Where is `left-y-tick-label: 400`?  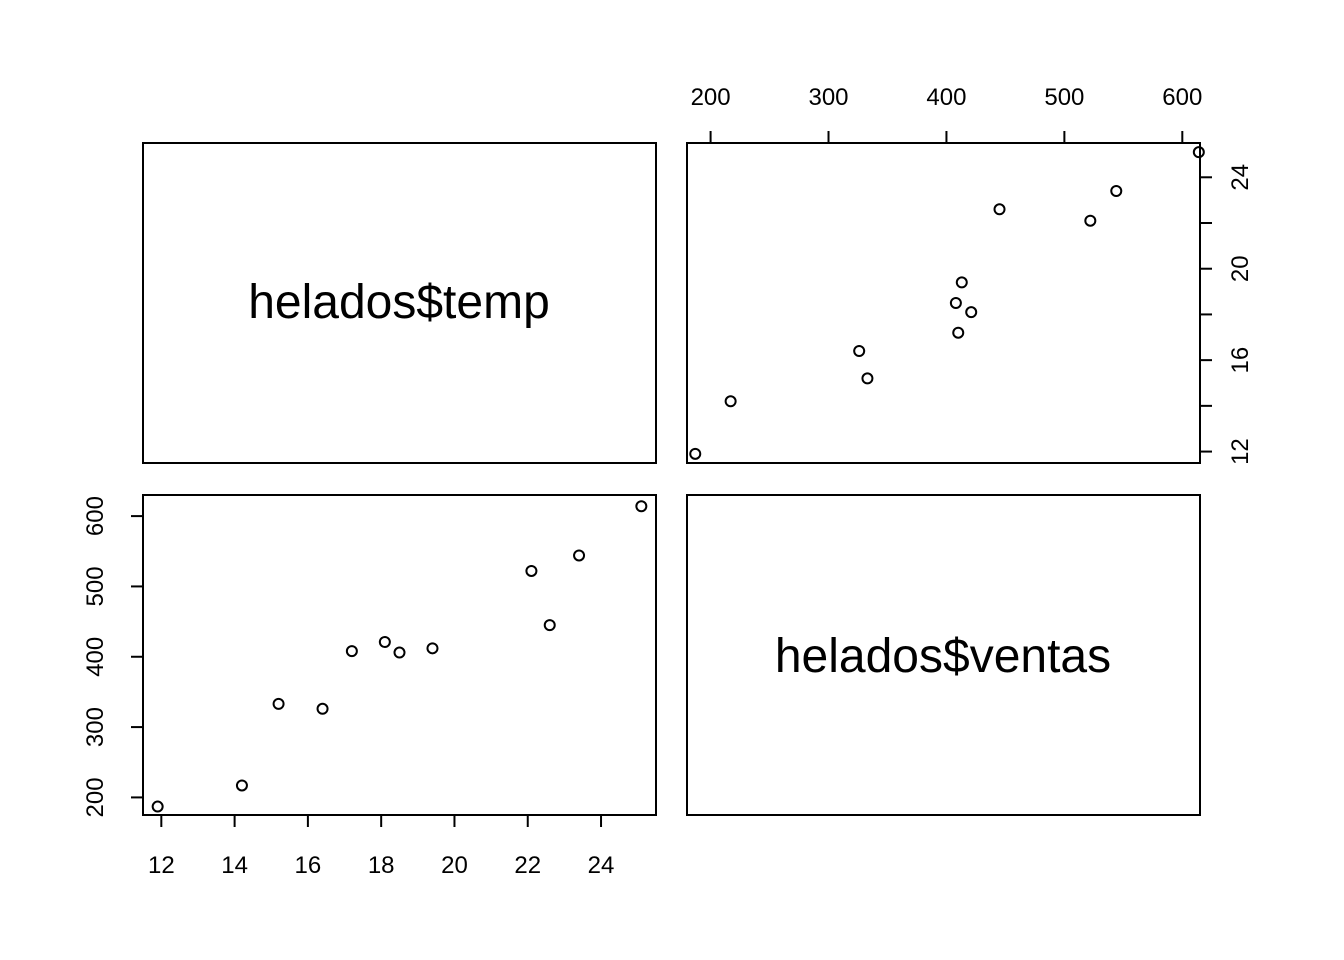
left-y-tick-label: 400 is located at coordinates (95, 657).